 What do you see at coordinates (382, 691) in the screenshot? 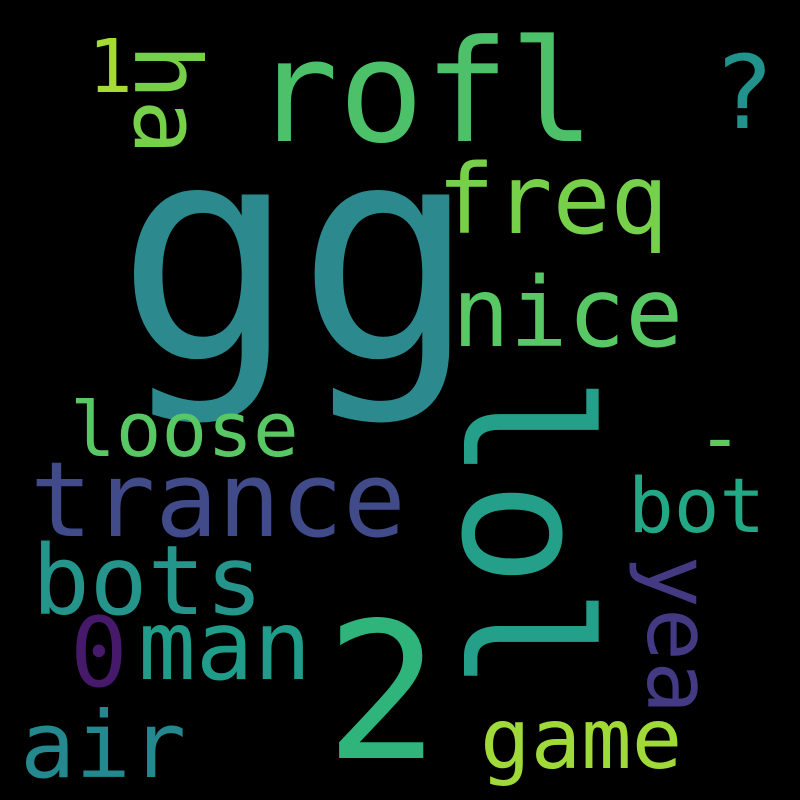
I see `word-2: 2` at bounding box center [382, 691].